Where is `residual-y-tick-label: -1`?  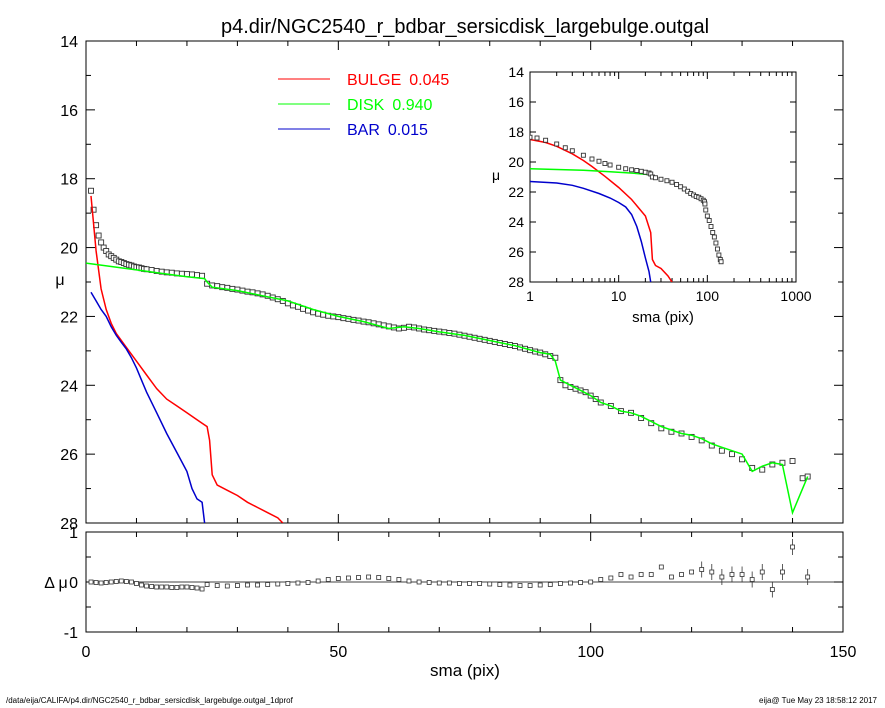 residual-y-tick-label: -1 is located at coordinates (71, 633).